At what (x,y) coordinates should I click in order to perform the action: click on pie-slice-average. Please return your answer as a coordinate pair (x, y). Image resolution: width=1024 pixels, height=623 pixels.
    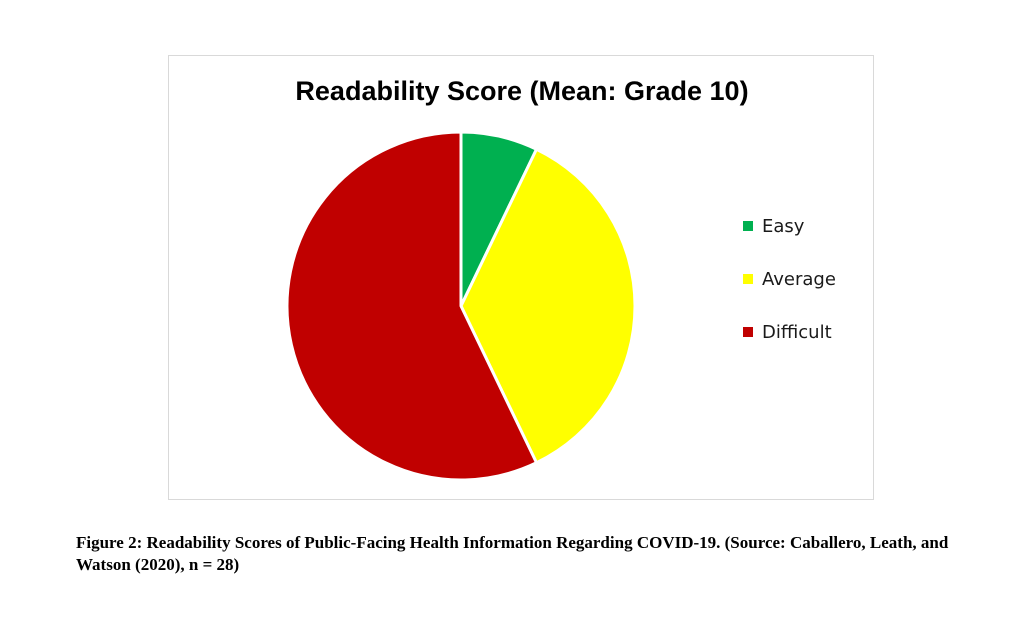
    Looking at the image, I should click on (548, 306).